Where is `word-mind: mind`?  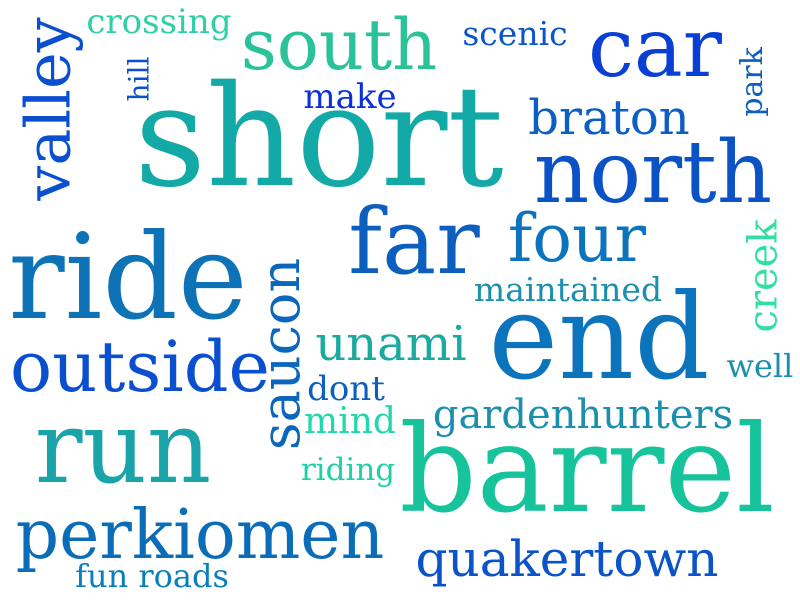 word-mind: mind is located at coordinates (350, 421).